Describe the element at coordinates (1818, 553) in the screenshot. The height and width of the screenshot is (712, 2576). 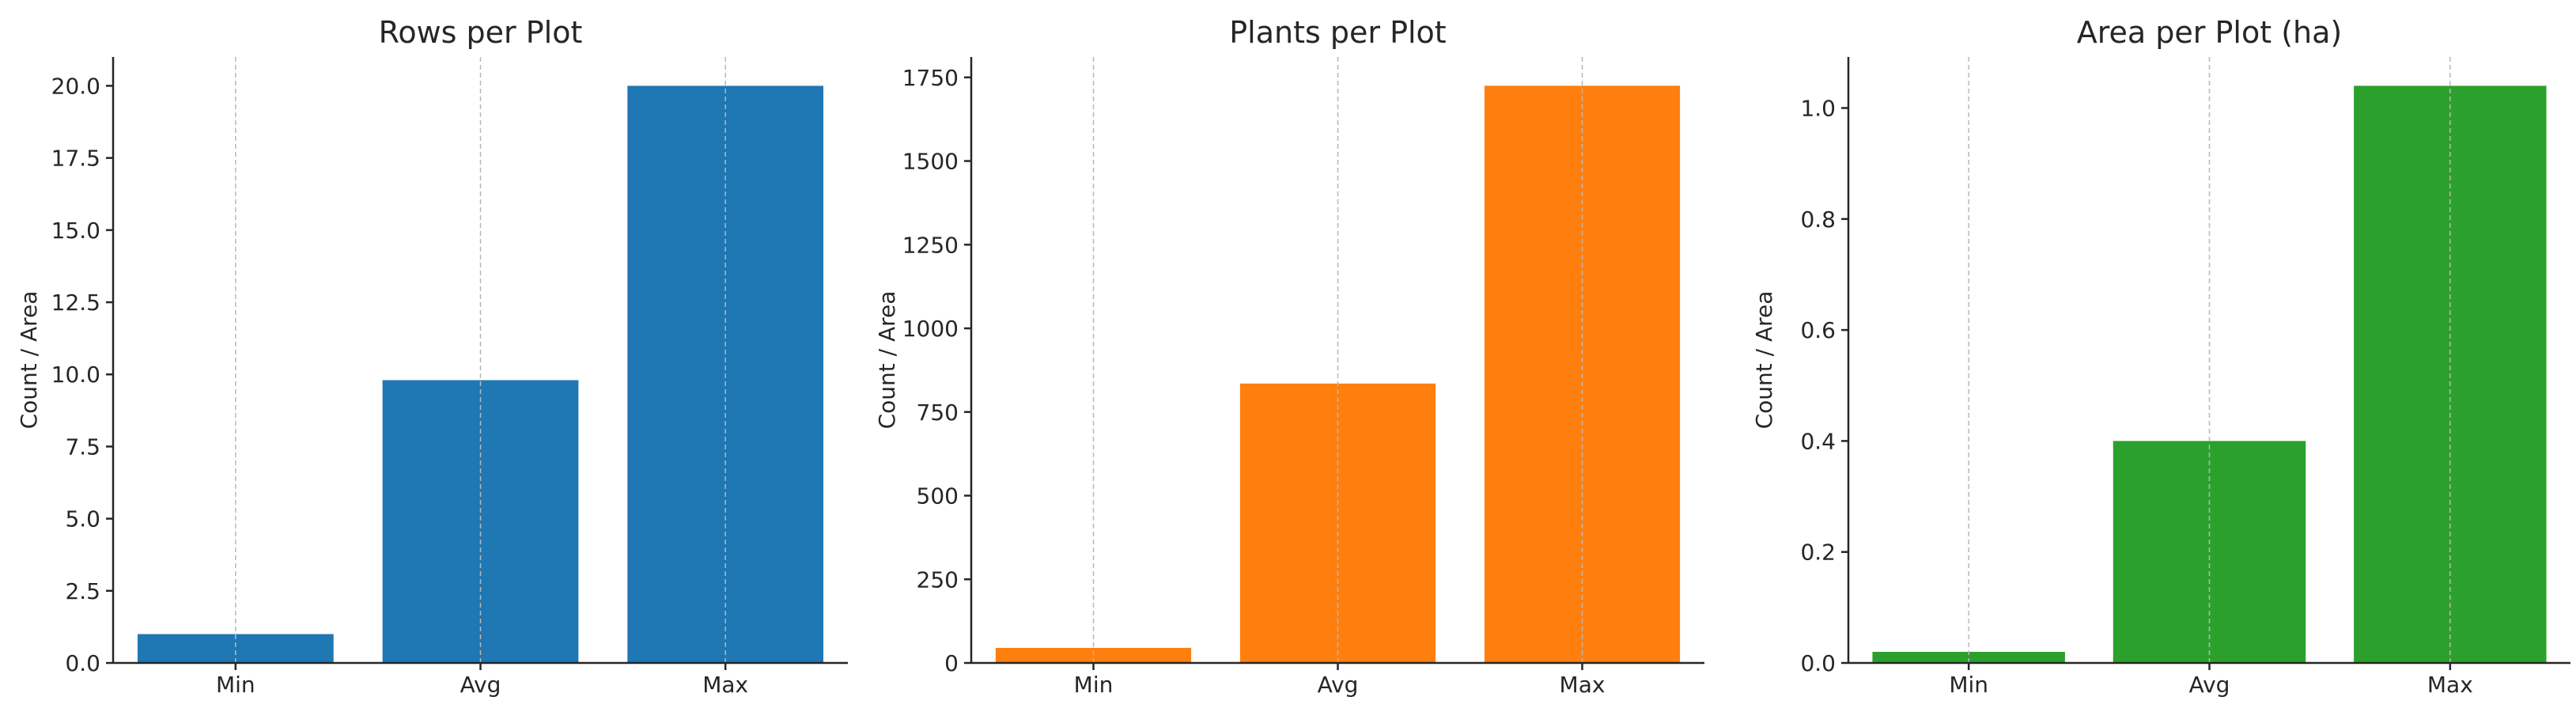
I see `y-tick-label: 0.2` at that location.